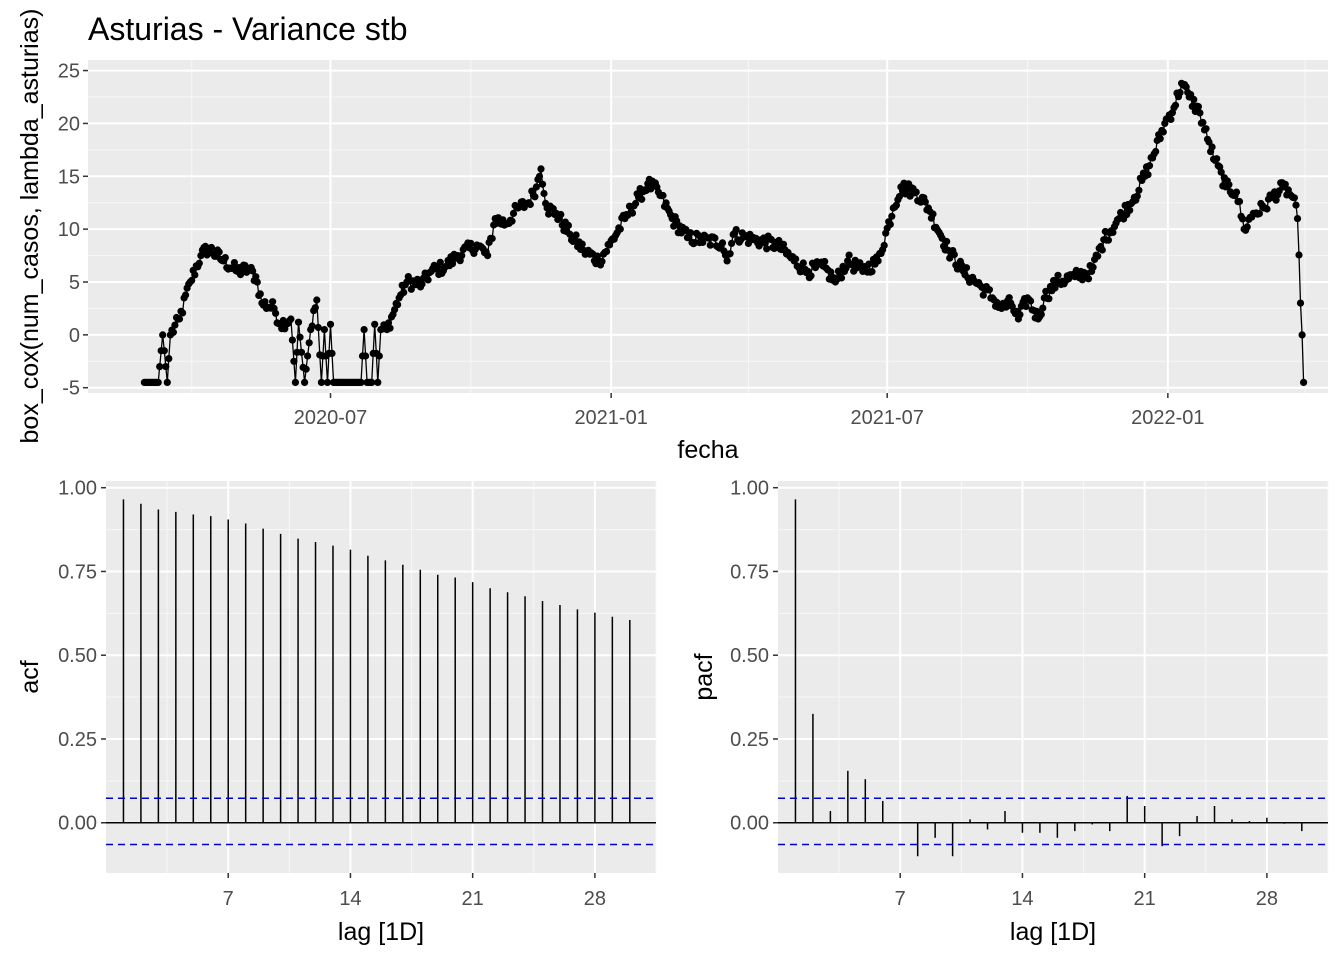 The height and width of the screenshot is (960, 1344). I want to click on pacf-y-tick-label: 0.50, so click(749, 656).